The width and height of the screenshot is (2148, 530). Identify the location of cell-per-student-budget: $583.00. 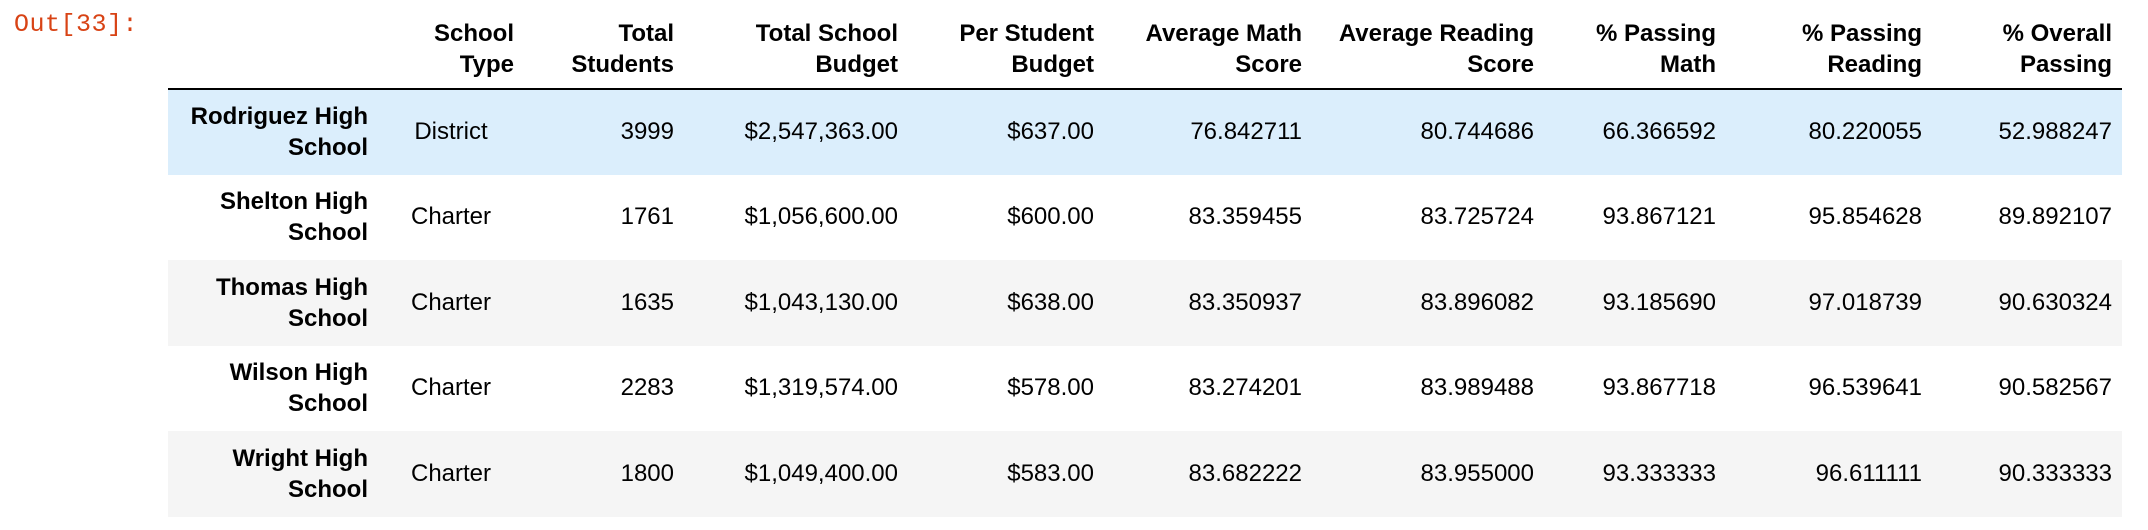
(1050, 473).